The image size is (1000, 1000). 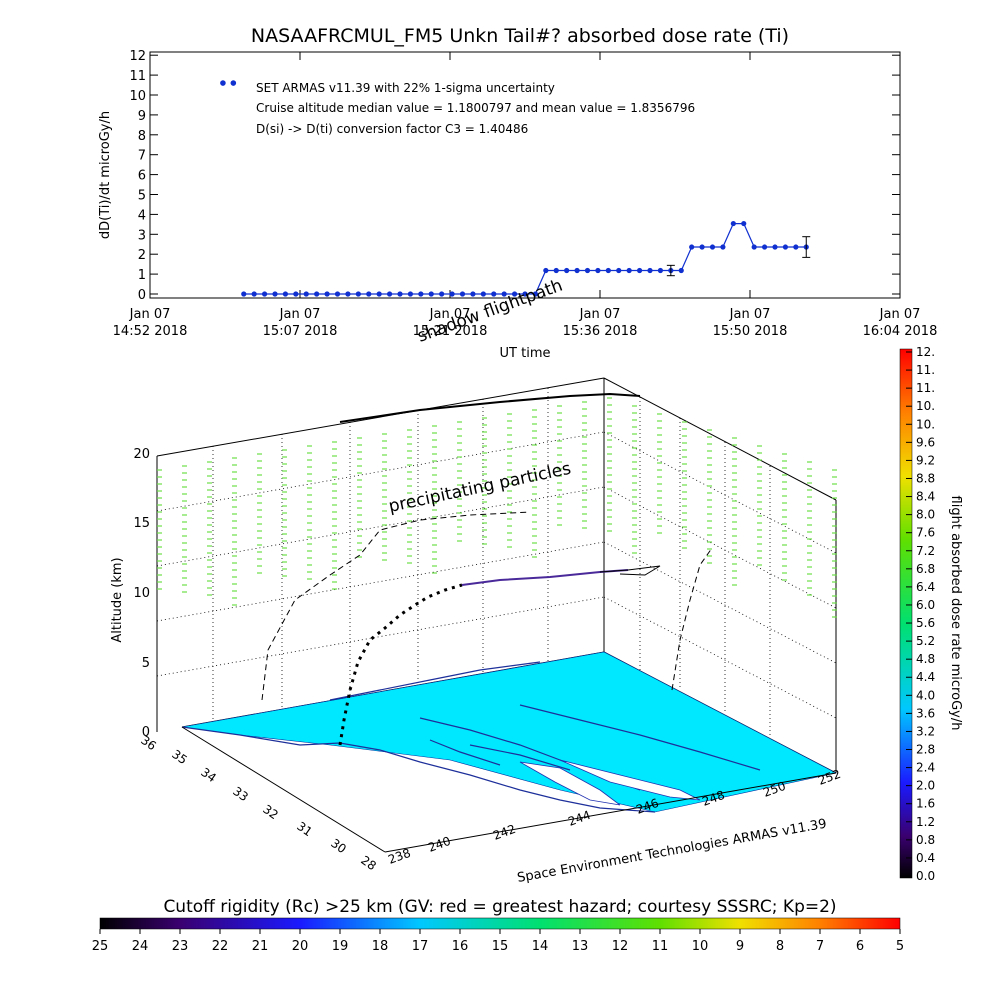 I want to click on rigidity-colorbar-tick-label: 12, so click(x=620, y=946).